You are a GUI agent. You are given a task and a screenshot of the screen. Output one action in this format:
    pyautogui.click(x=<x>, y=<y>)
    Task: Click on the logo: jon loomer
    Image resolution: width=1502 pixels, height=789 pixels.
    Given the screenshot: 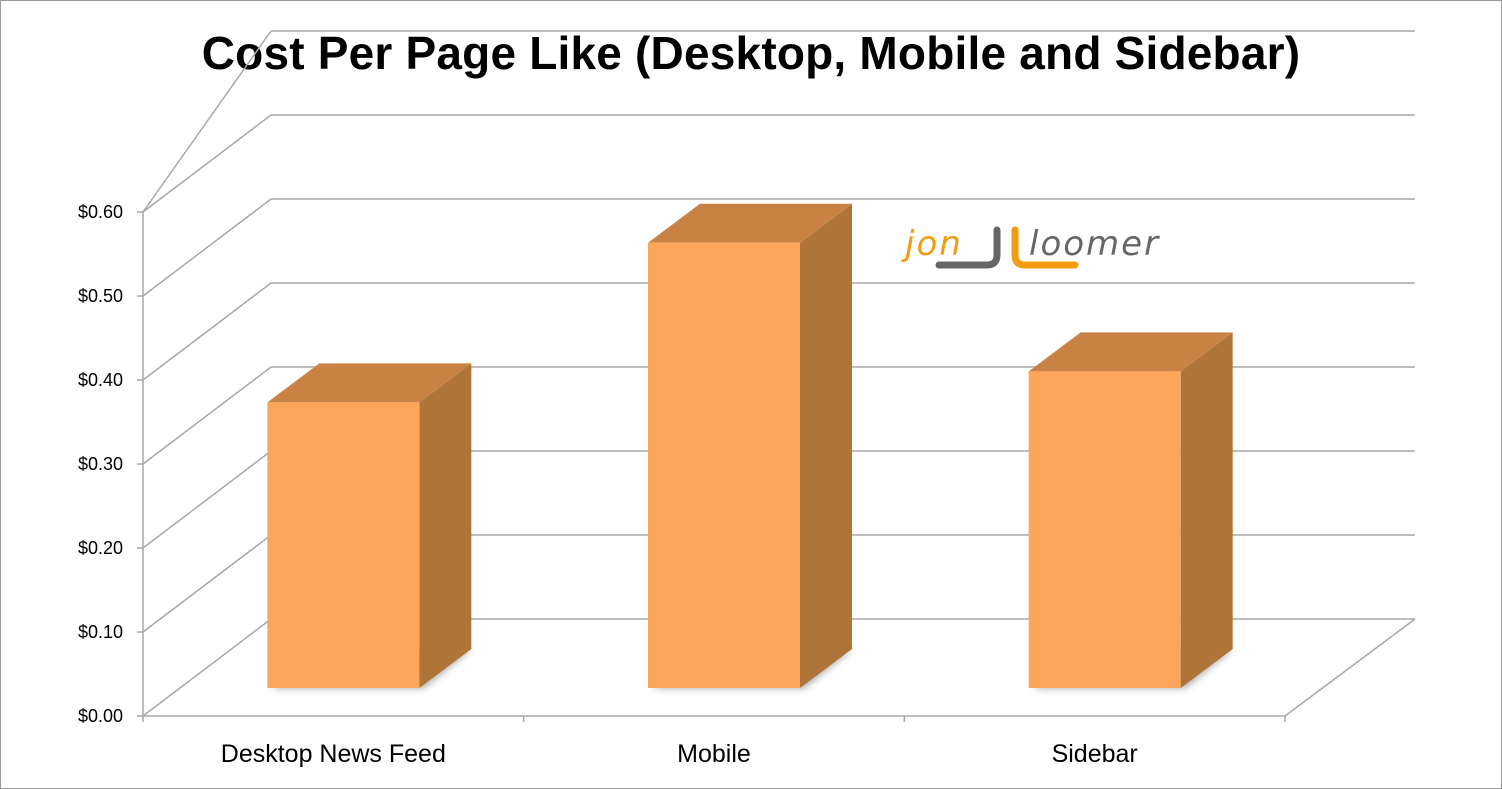 What is the action you would take?
    pyautogui.click(x=1030, y=246)
    